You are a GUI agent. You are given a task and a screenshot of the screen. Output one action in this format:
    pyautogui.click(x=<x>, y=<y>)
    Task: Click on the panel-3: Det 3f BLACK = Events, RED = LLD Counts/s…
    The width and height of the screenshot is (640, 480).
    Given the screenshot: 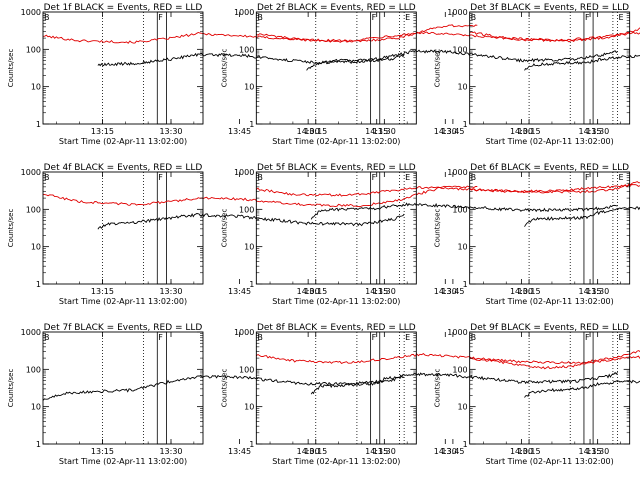 What is the action you would take?
    pyautogui.click(x=537, y=74)
    